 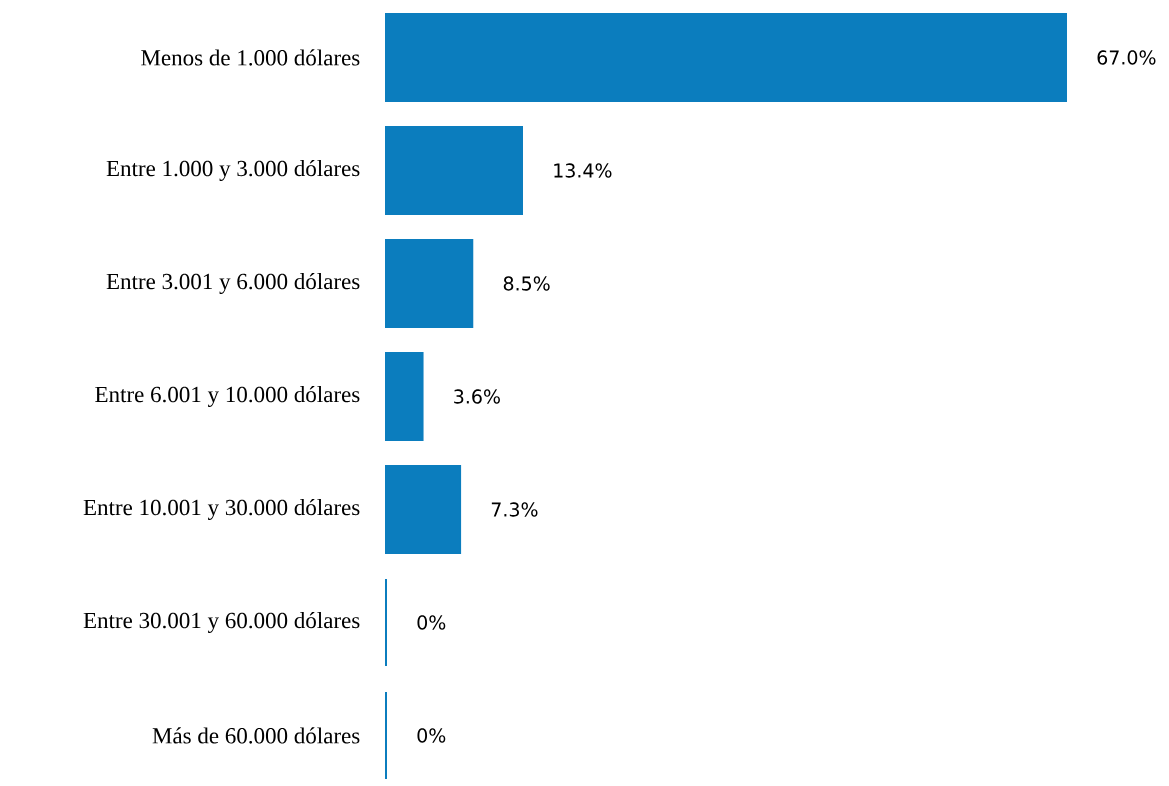 What do you see at coordinates (250, 57) in the screenshot?
I see `y-tick-label: Menos de 1.000 dólares` at bounding box center [250, 57].